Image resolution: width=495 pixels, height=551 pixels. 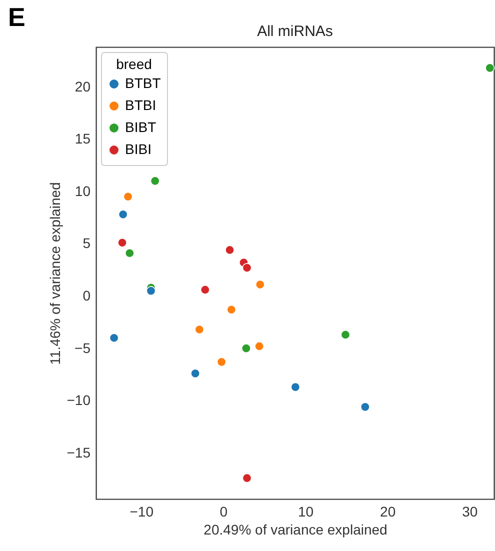 What do you see at coordinates (82, 86) in the screenshot?
I see `y-tick-label: 20` at bounding box center [82, 86].